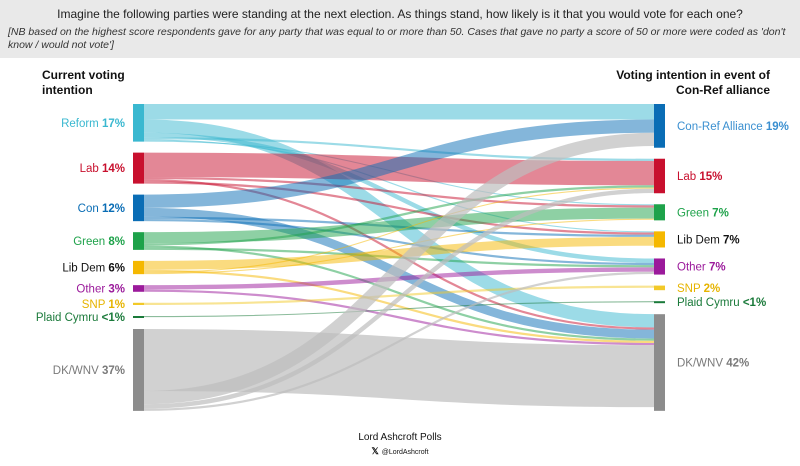  I want to click on left-label-name-dk-wnv: DK/WNV, so click(77, 371).